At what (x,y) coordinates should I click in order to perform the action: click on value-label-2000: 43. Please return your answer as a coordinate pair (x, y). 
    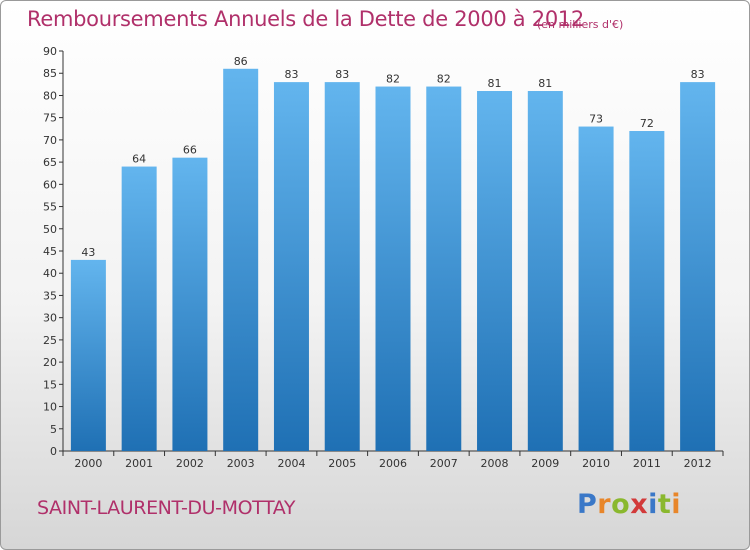
    Looking at the image, I should click on (88, 252).